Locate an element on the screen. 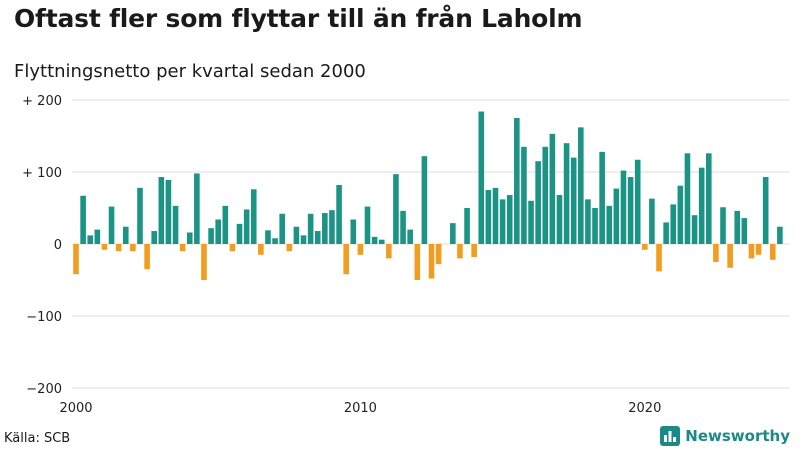  chart-subtitle: Flyttningsnetto per kvartal sedan 2000 is located at coordinates (190, 71).